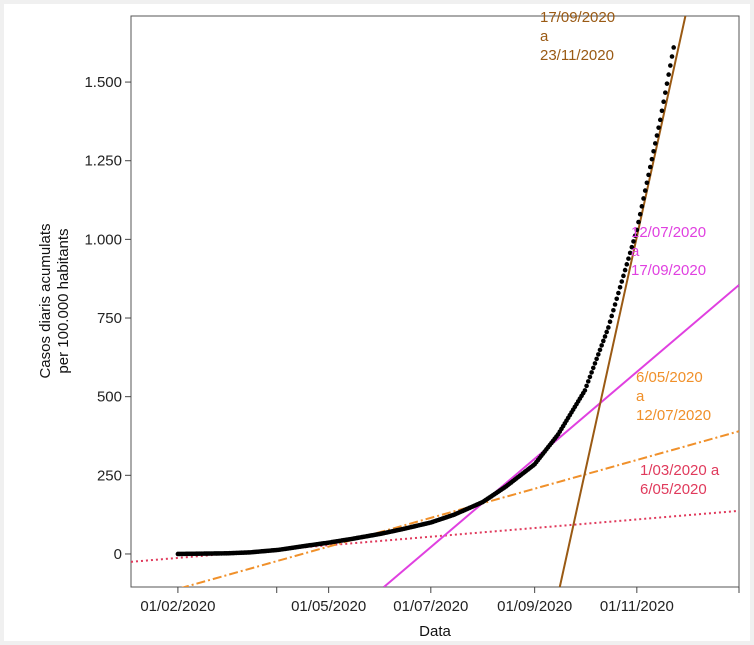 The height and width of the screenshot is (645, 754). Describe the element at coordinates (328, 606) in the screenshot. I see `x-tick-label: 01/05/2020` at that location.